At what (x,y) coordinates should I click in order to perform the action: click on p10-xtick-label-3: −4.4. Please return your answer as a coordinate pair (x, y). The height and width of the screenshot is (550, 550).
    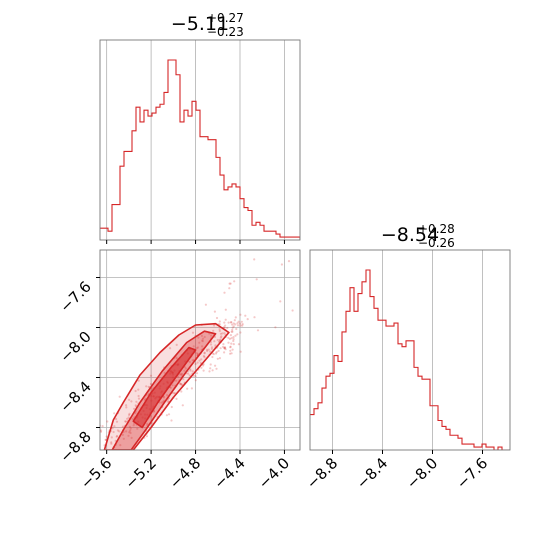
    Looking at the image, I should click on (229, 473).